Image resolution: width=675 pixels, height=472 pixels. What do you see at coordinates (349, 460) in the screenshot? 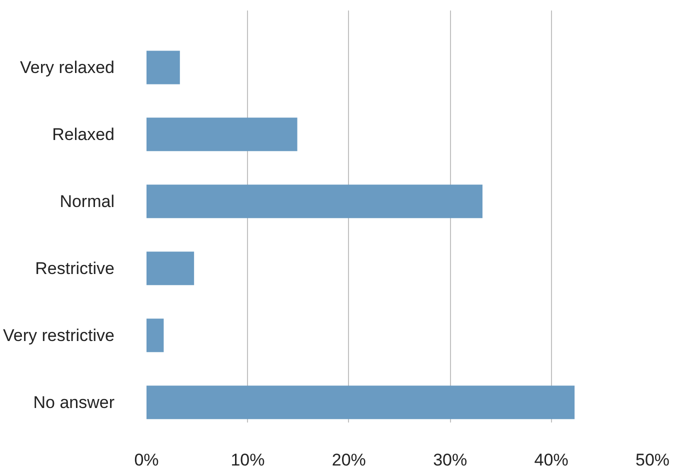
I see `x-tick-label: 20%` at bounding box center [349, 460].